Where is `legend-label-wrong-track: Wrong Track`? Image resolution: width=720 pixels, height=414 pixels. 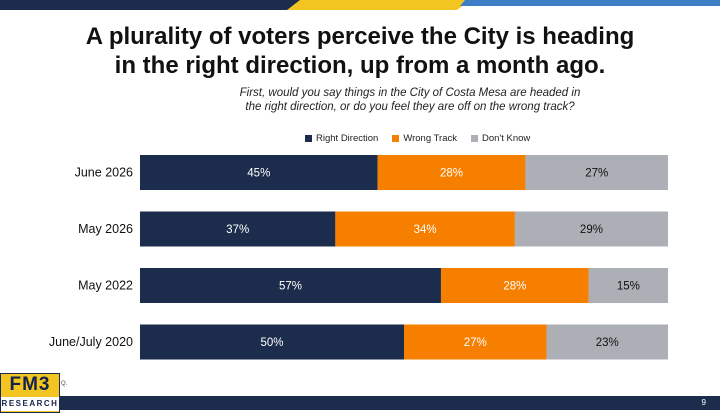
legend-label-wrong-track: Wrong Track is located at coordinates (430, 138).